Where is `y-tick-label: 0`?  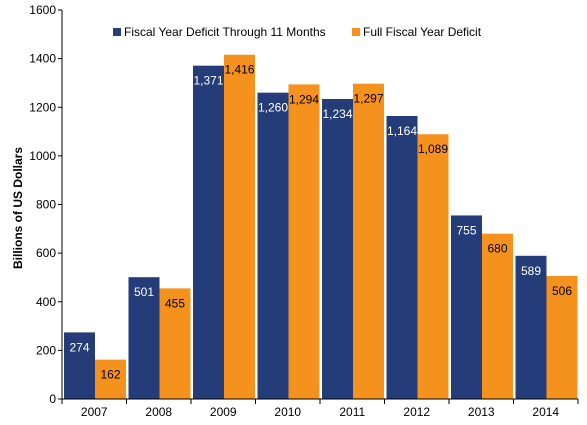
y-tick-label: 0 is located at coordinates (52, 399).